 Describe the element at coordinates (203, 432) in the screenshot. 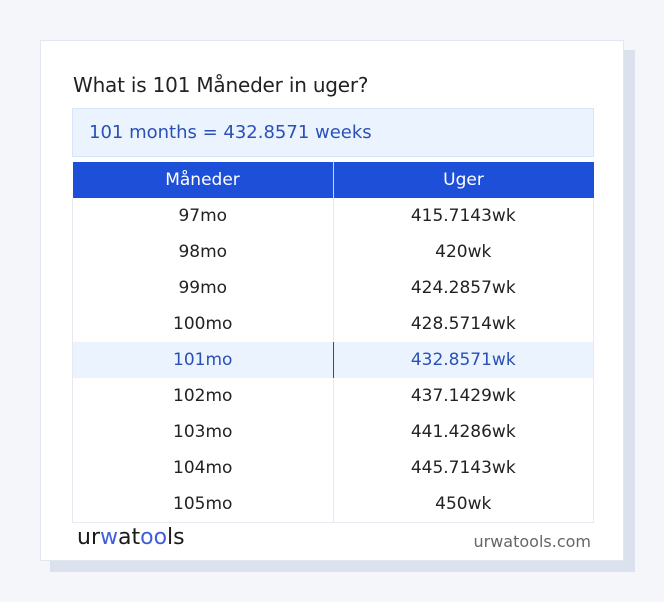

I see `cell-months: 103mo` at that location.